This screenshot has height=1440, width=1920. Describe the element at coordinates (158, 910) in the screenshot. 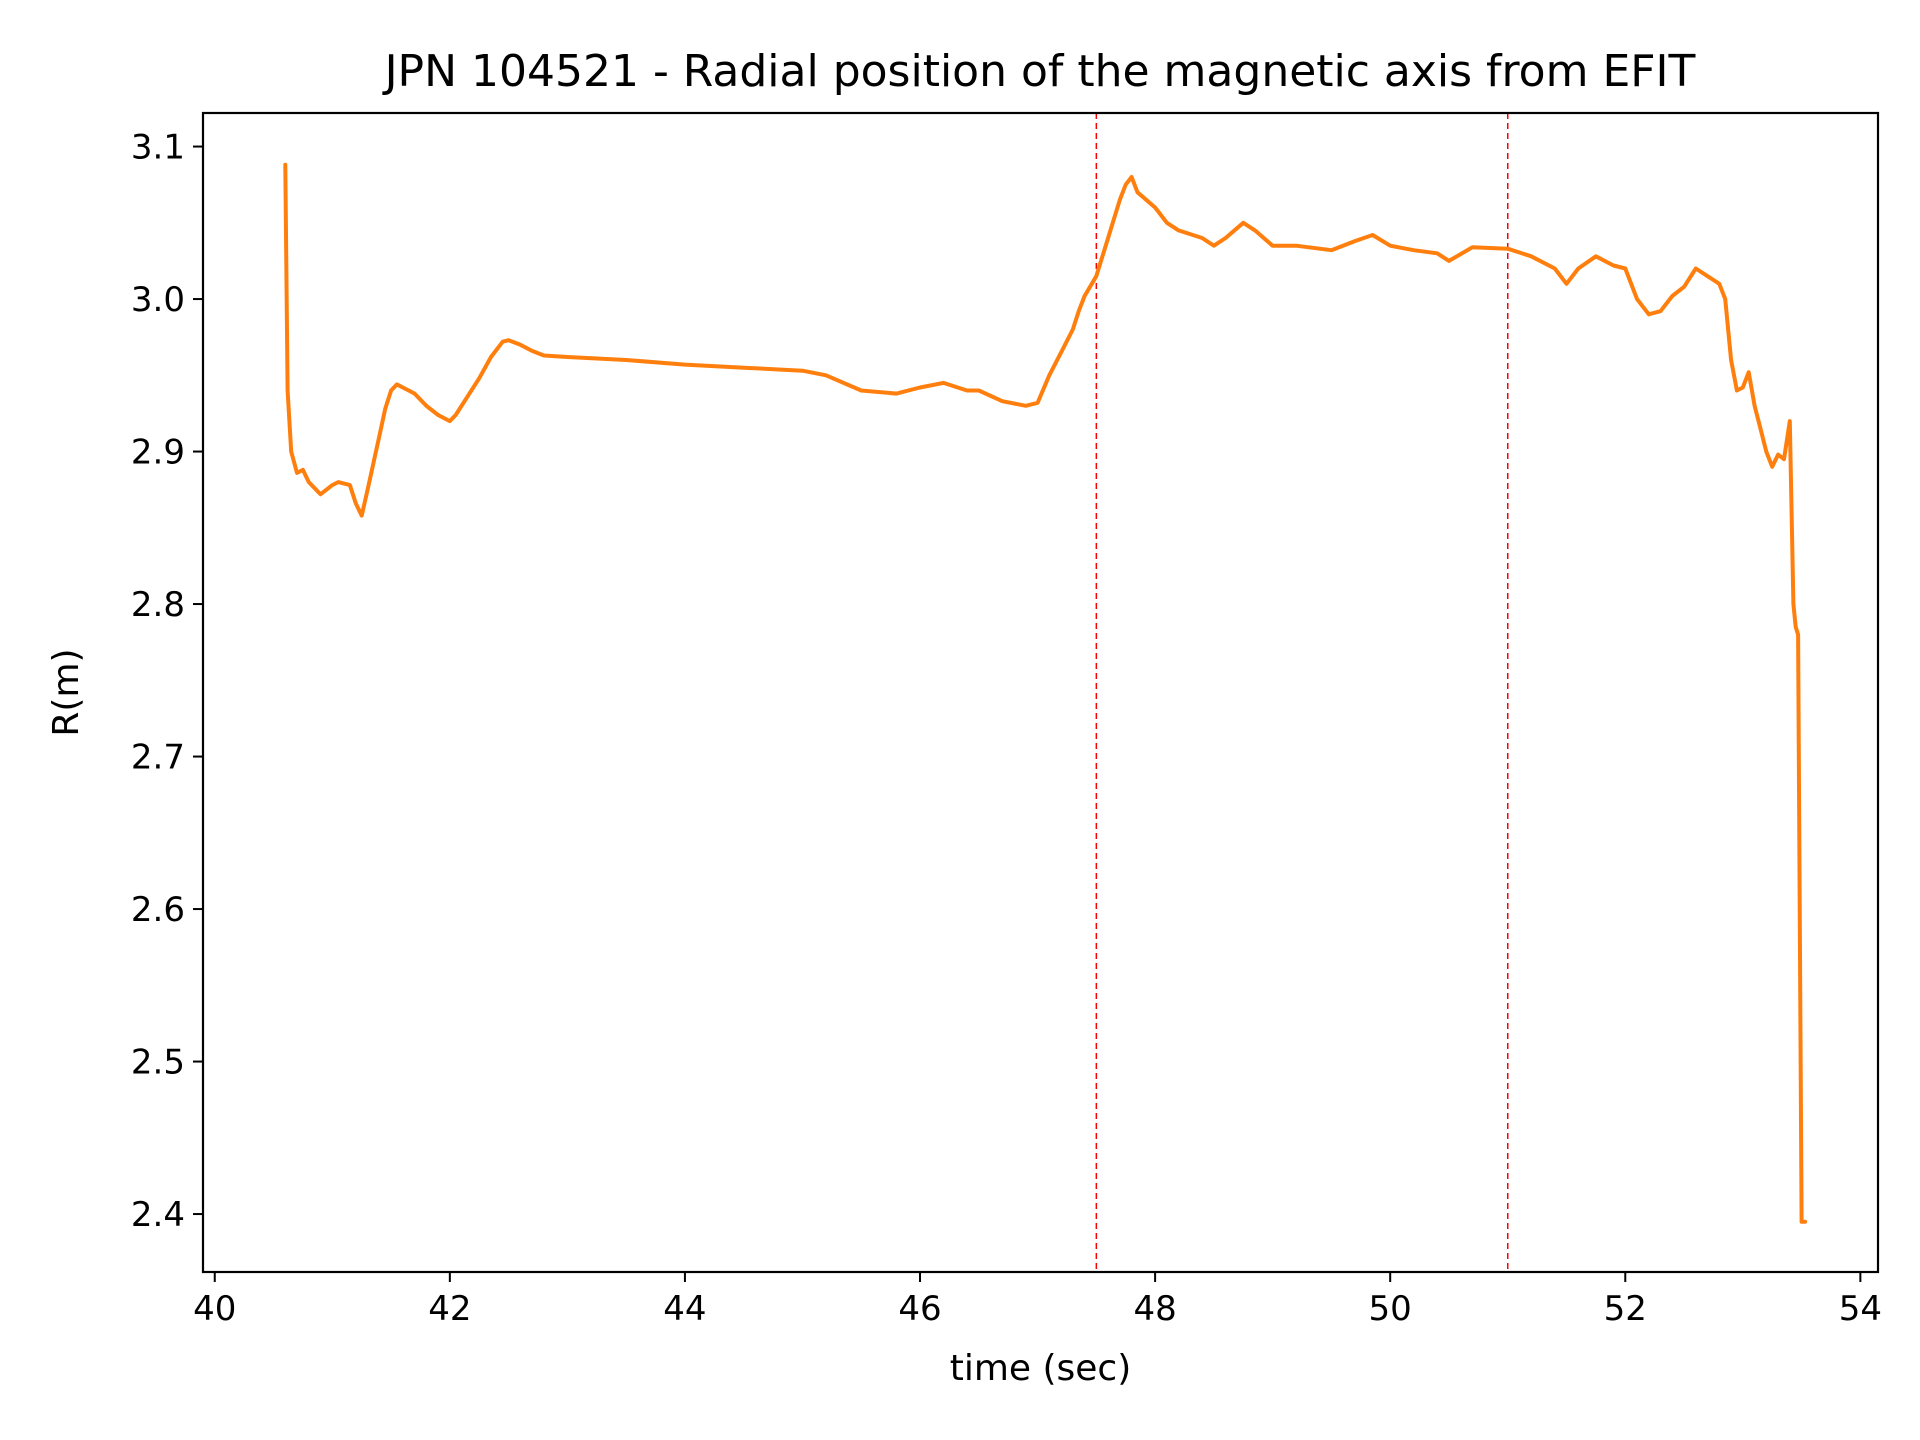

I see `y-tick-label: 2.6` at that location.